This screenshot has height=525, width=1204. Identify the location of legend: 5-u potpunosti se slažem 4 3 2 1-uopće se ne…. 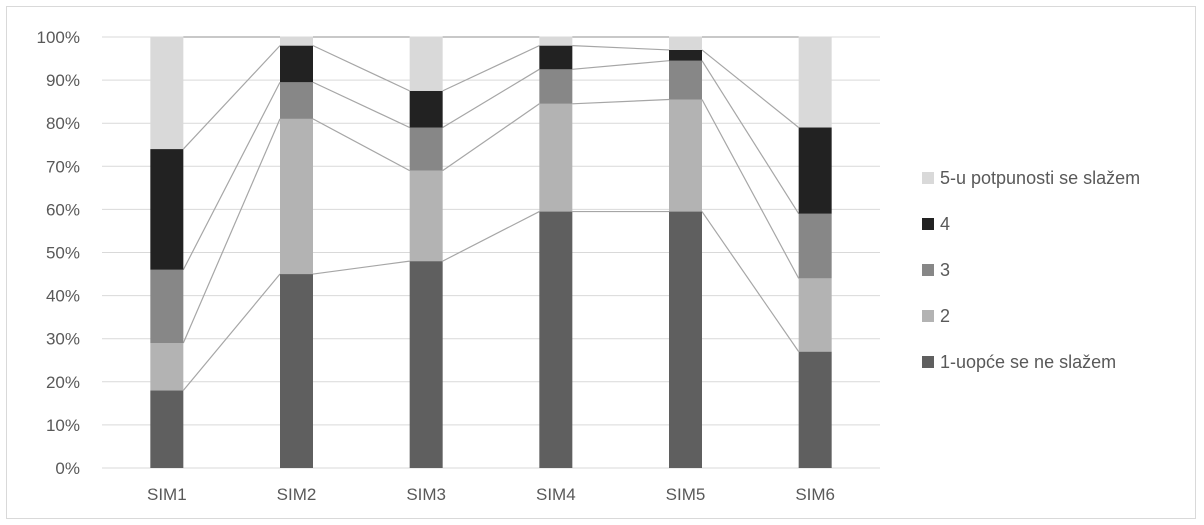
(1031, 270).